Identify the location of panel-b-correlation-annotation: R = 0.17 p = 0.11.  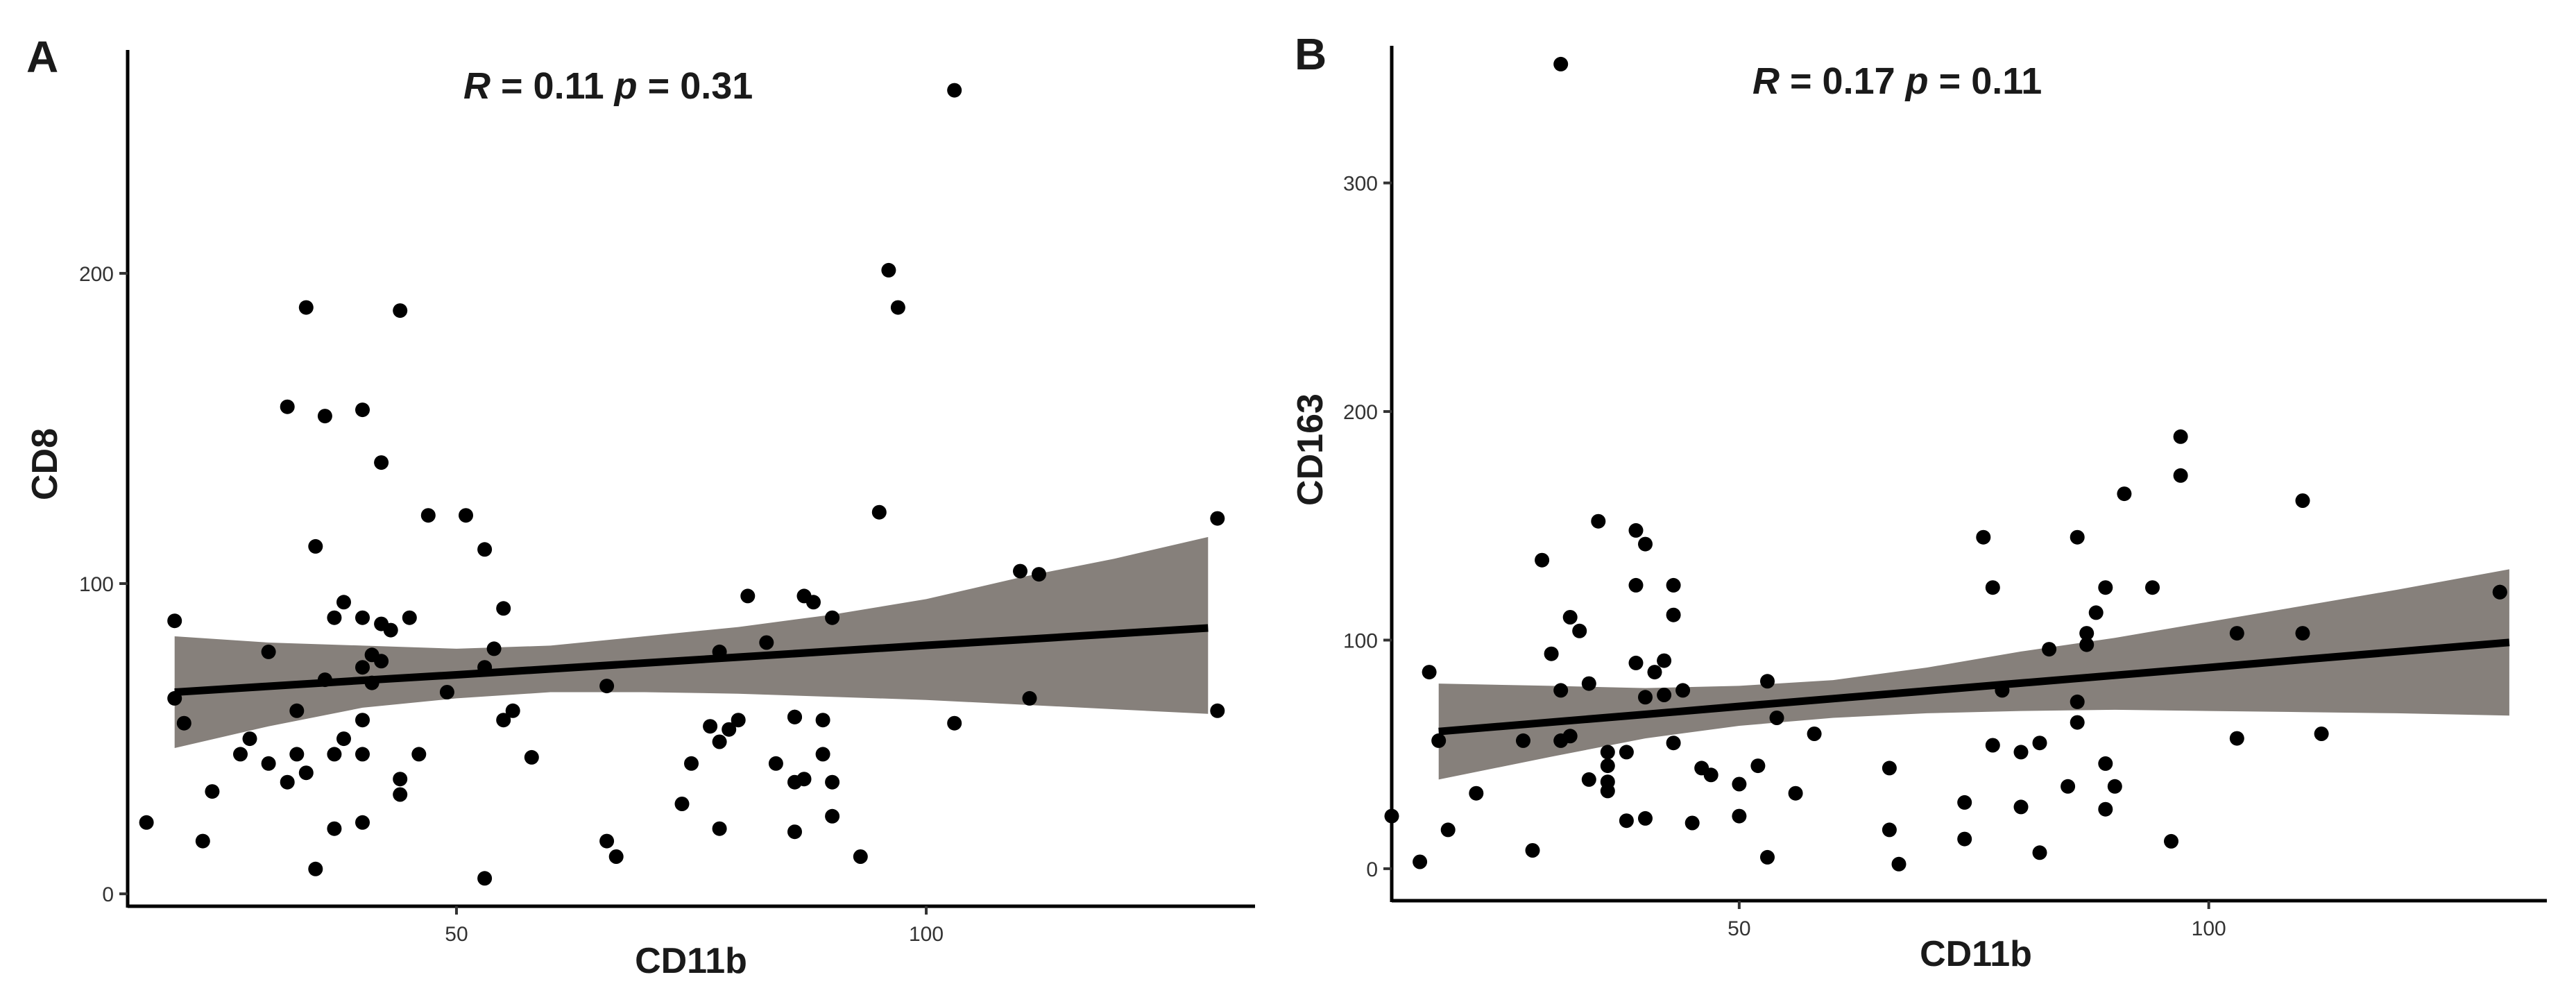
(1897, 81).